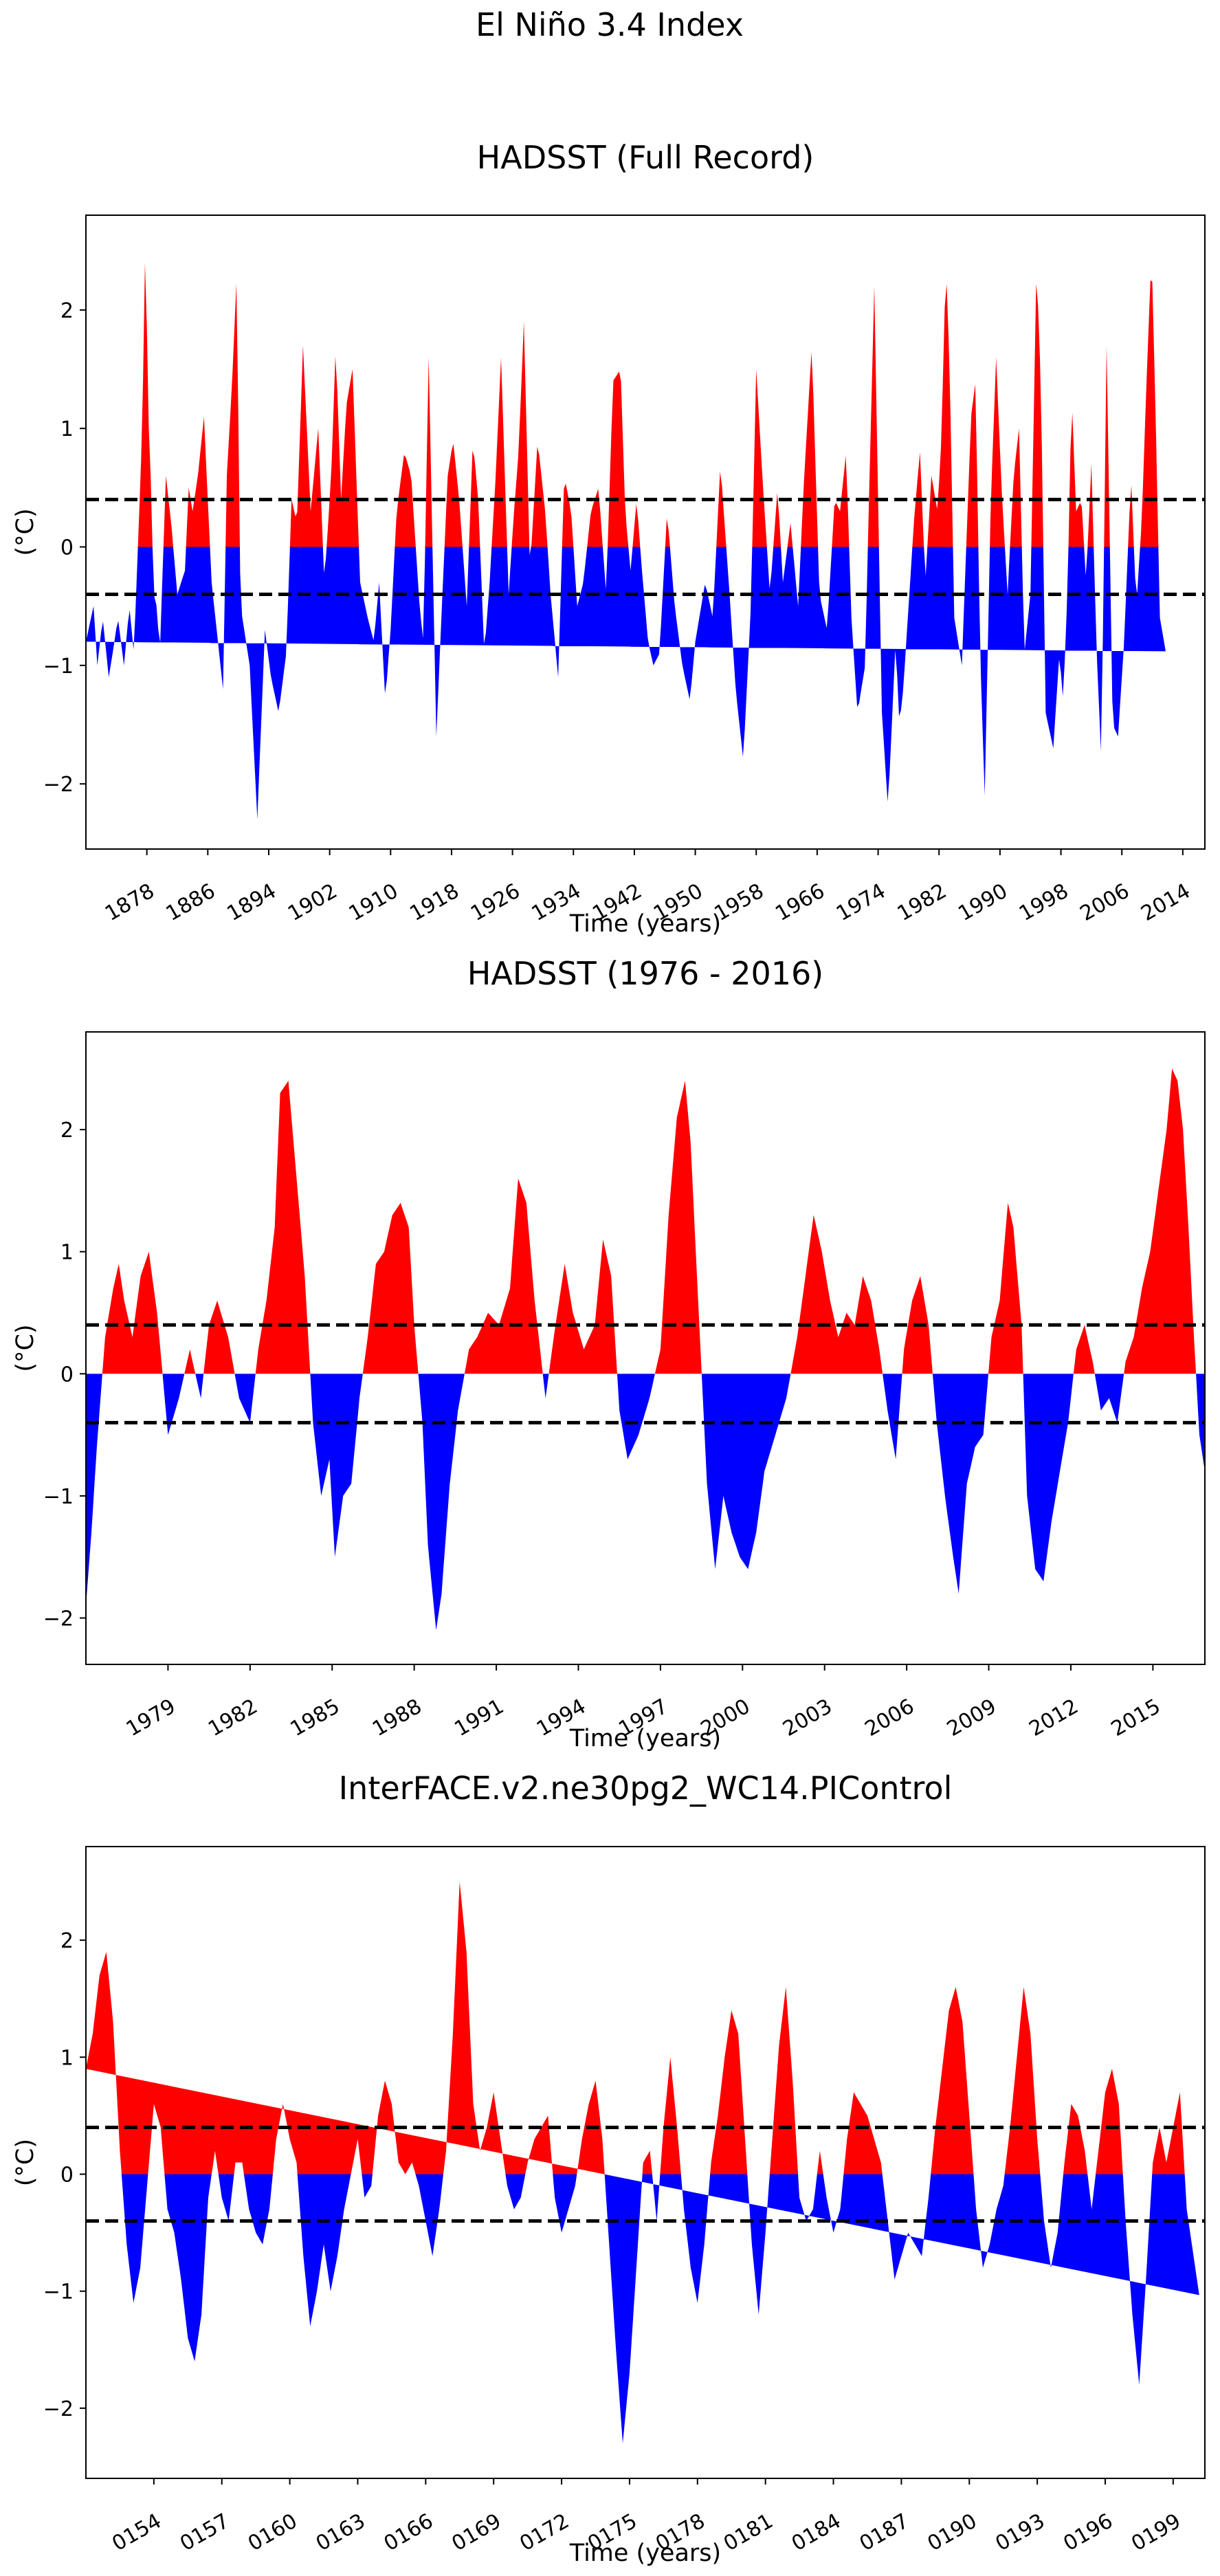 The width and height of the screenshot is (1220, 2576). Describe the element at coordinates (1088, 2532) in the screenshot. I see `x-tick-label: 0196` at that location.